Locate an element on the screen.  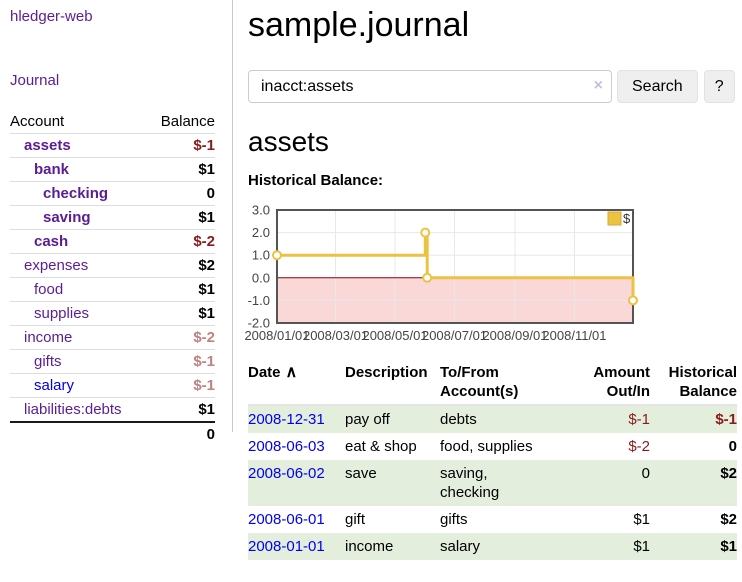
search-input is located at coordinates (430, 86).